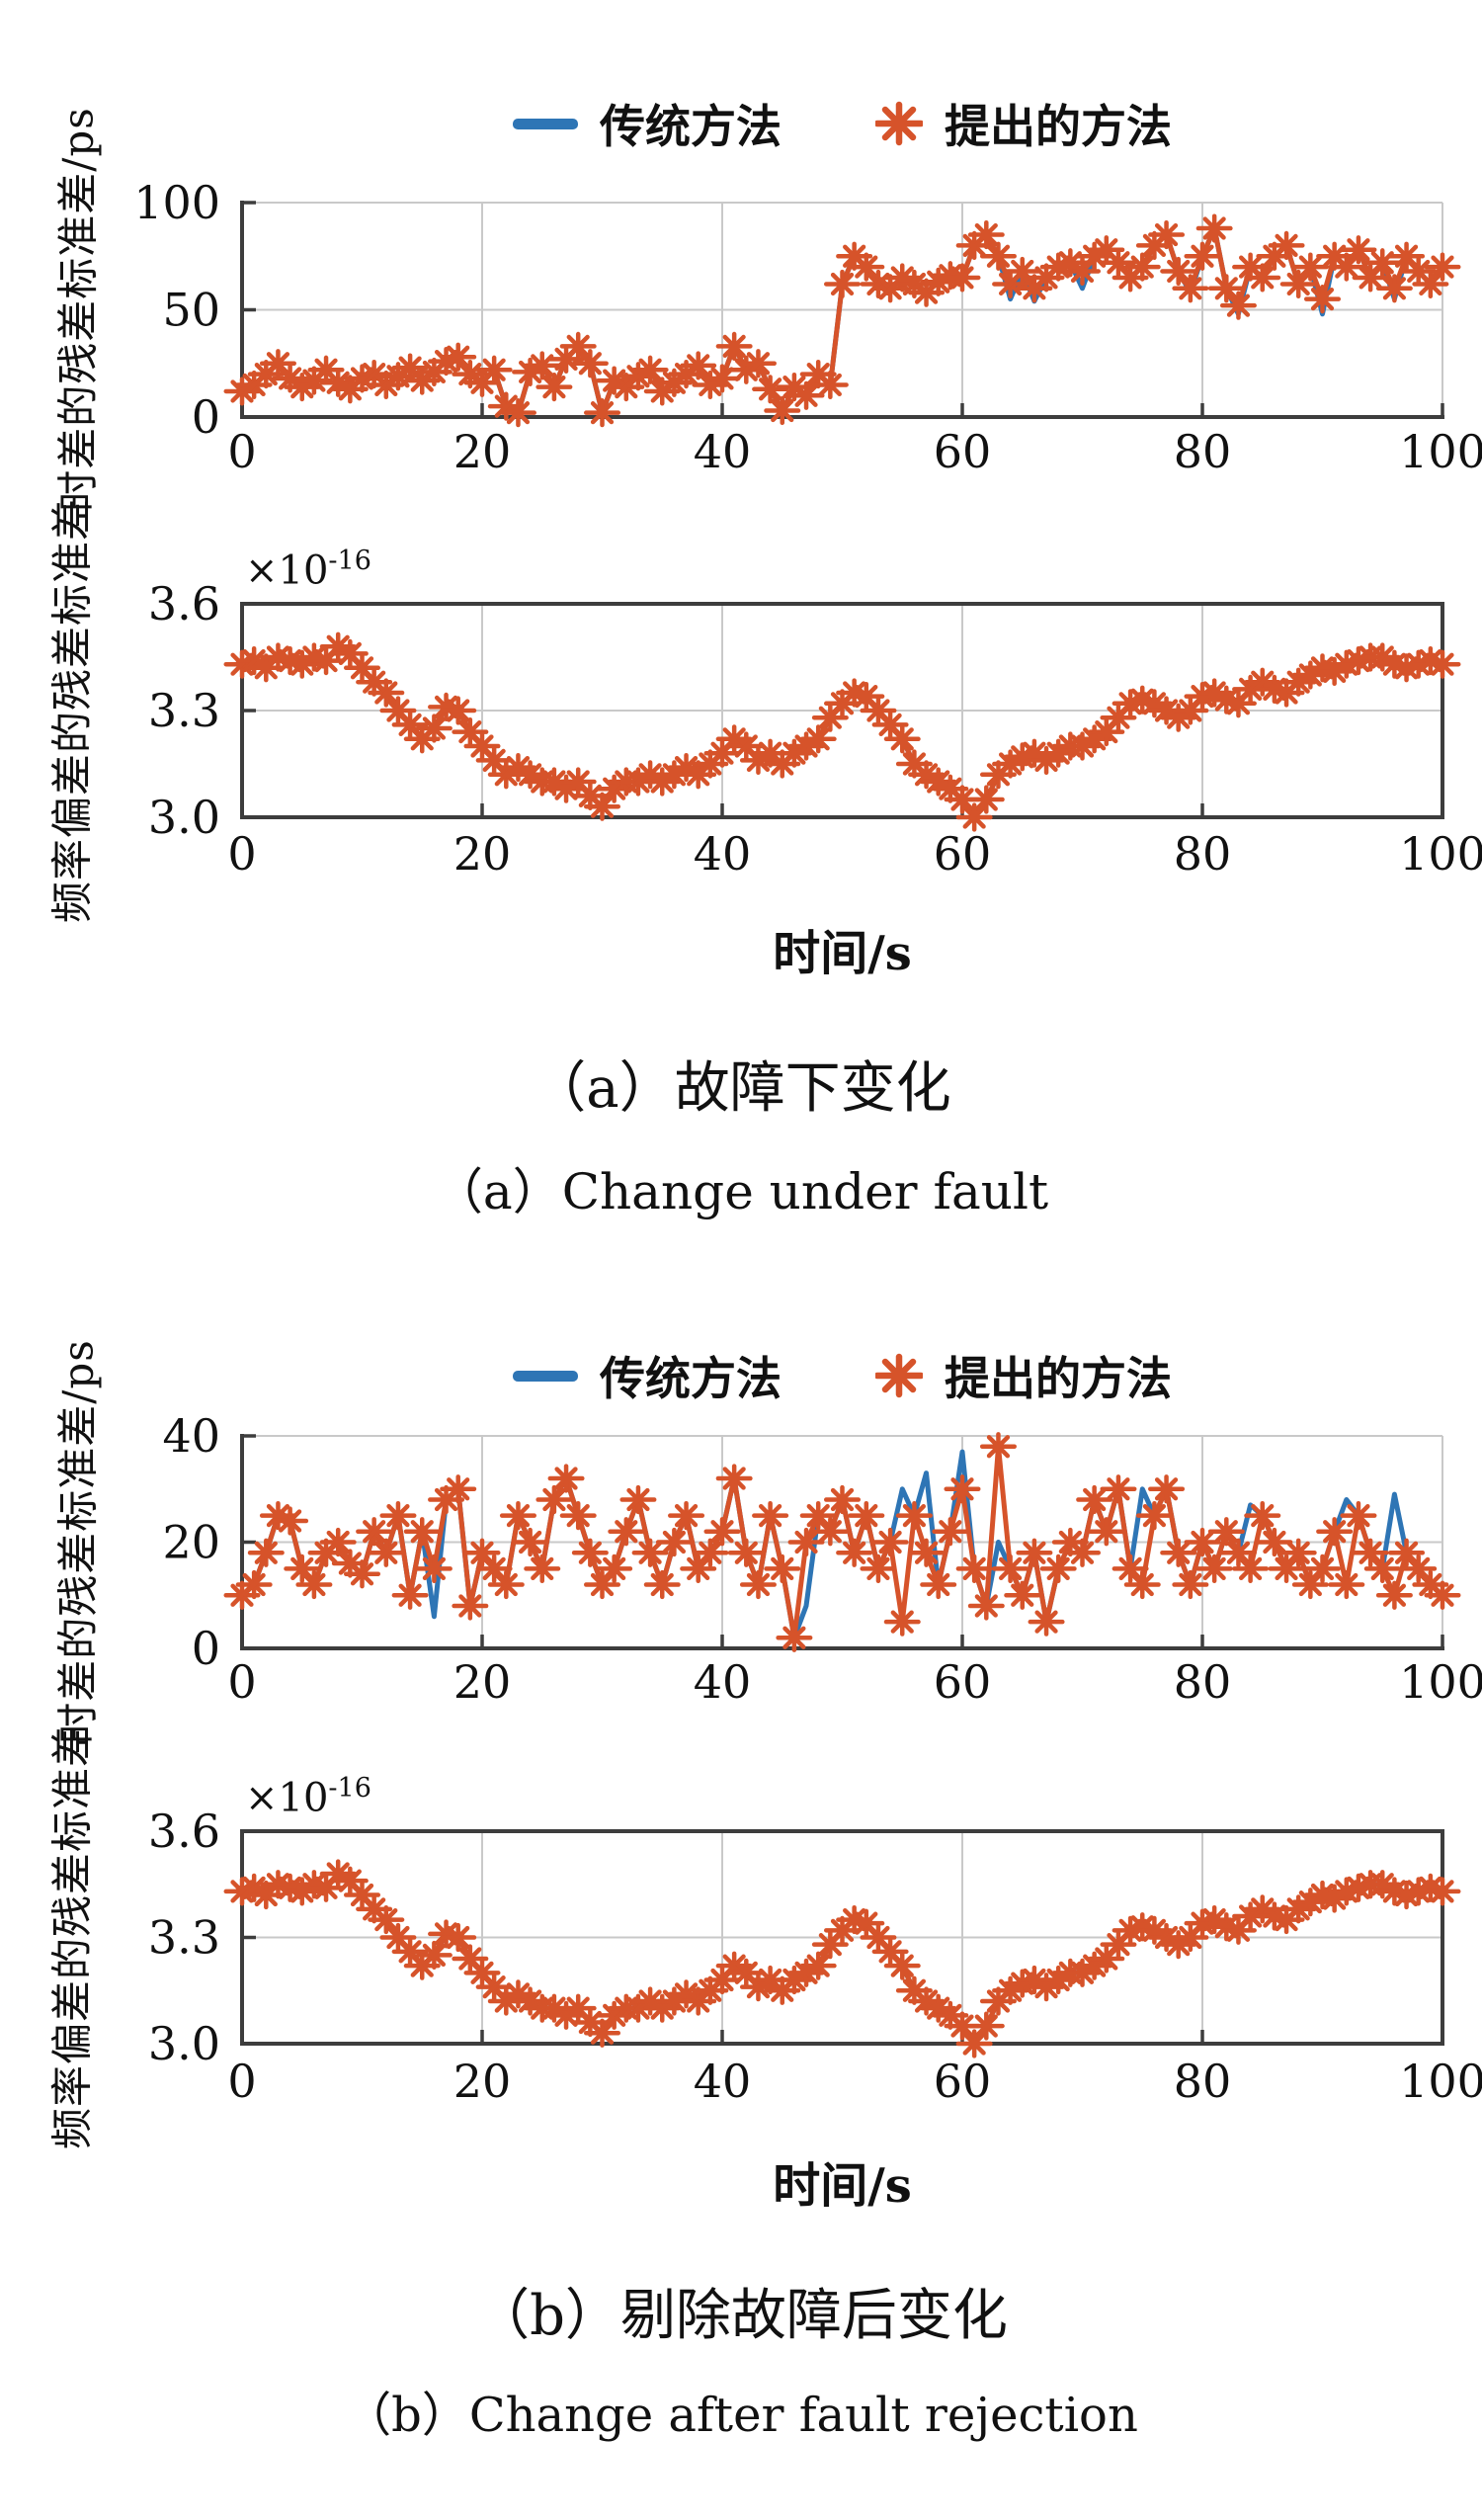 Image resolution: width=1482 pixels, height=2520 pixels. What do you see at coordinates (842, 1375) in the screenshot?
I see `legend-b: 传统方法 提出的方法` at bounding box center [842, 1375].